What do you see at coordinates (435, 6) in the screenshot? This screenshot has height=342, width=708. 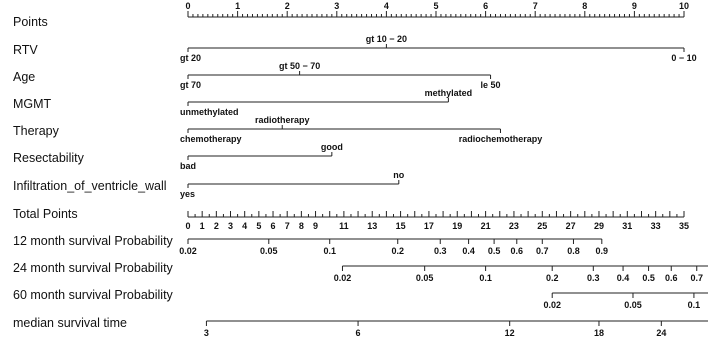 I see `points-tick-label: 5` at bounding box center [435, 6].